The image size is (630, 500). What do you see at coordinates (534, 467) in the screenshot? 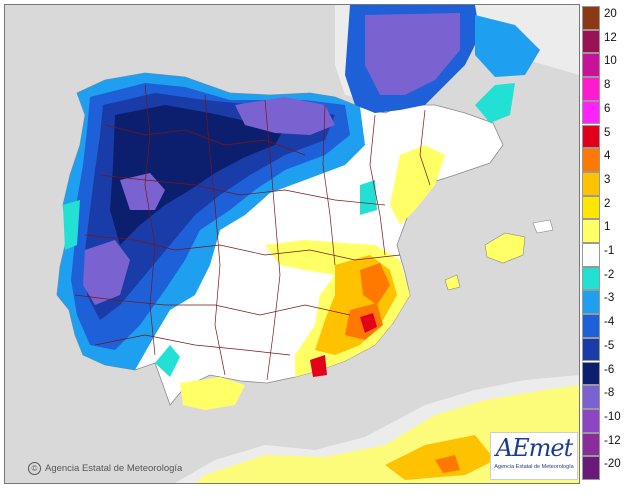
I see `logo-subtext: Agencia Estatal de Meteorología` at bounding box center [534, 467].